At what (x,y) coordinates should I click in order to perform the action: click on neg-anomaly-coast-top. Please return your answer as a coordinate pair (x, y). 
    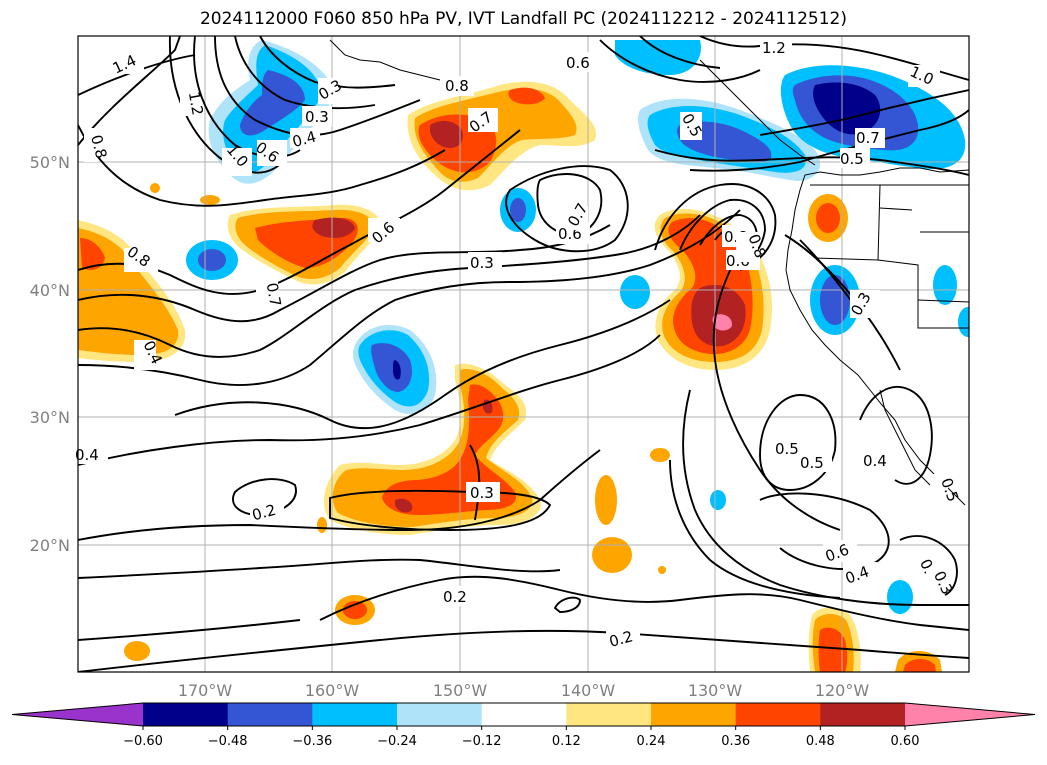
    Looking at the image, I should click on (658, 57).